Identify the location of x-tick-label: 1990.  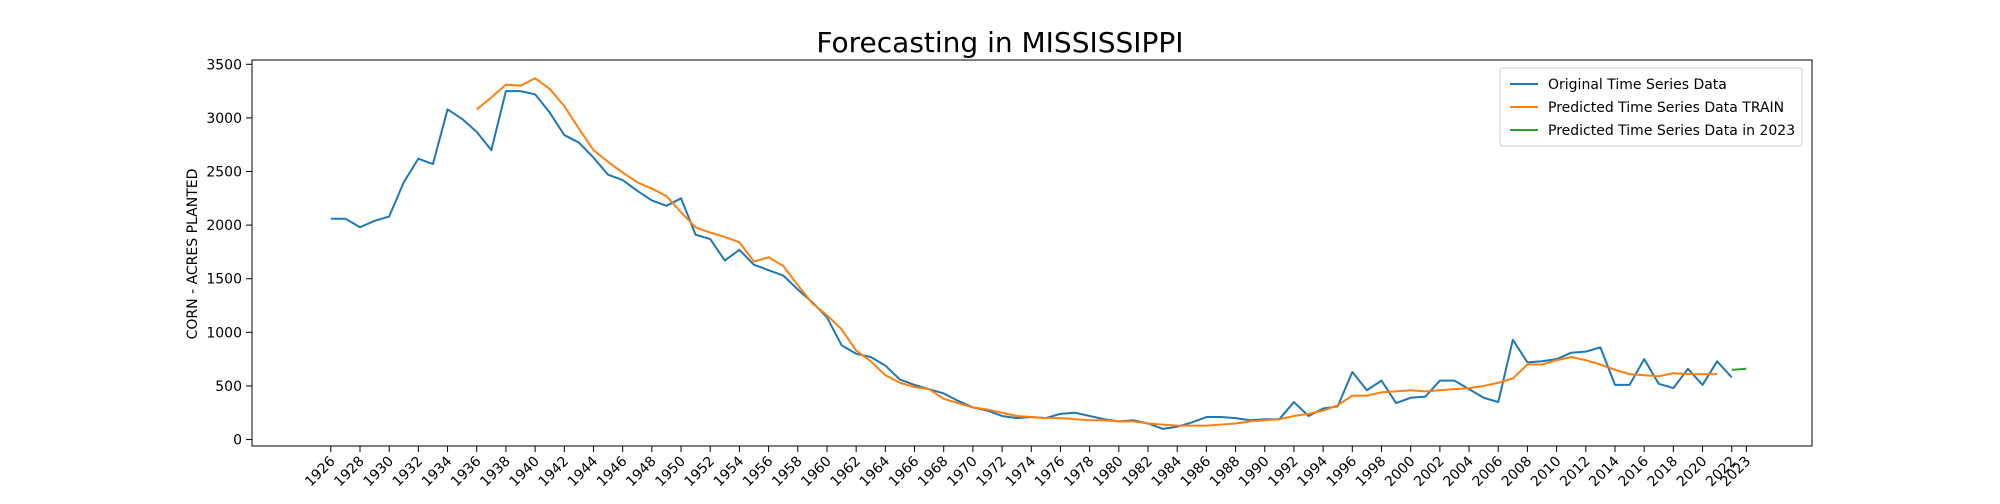
(1254, 472).